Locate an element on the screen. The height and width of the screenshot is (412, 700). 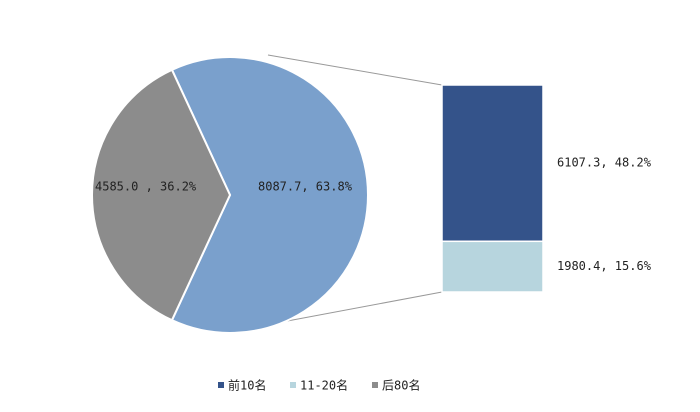
data-label: 1980.4, 15.6% is located at coordinates (604, 266).